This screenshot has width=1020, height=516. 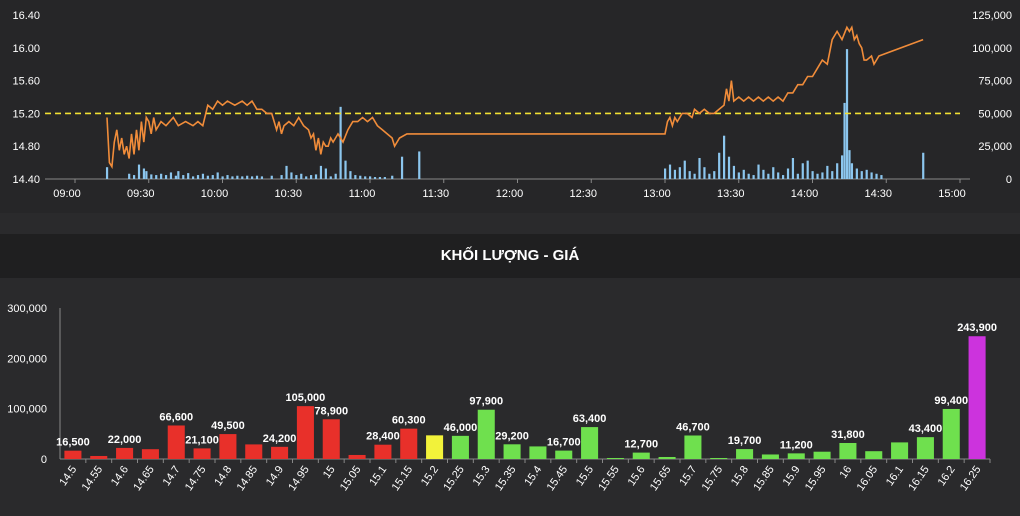 What do you see at coordinates (196, 478) in the screenshot?
I see `bar-category-label: 14.75` at bounding box center [196, 478].